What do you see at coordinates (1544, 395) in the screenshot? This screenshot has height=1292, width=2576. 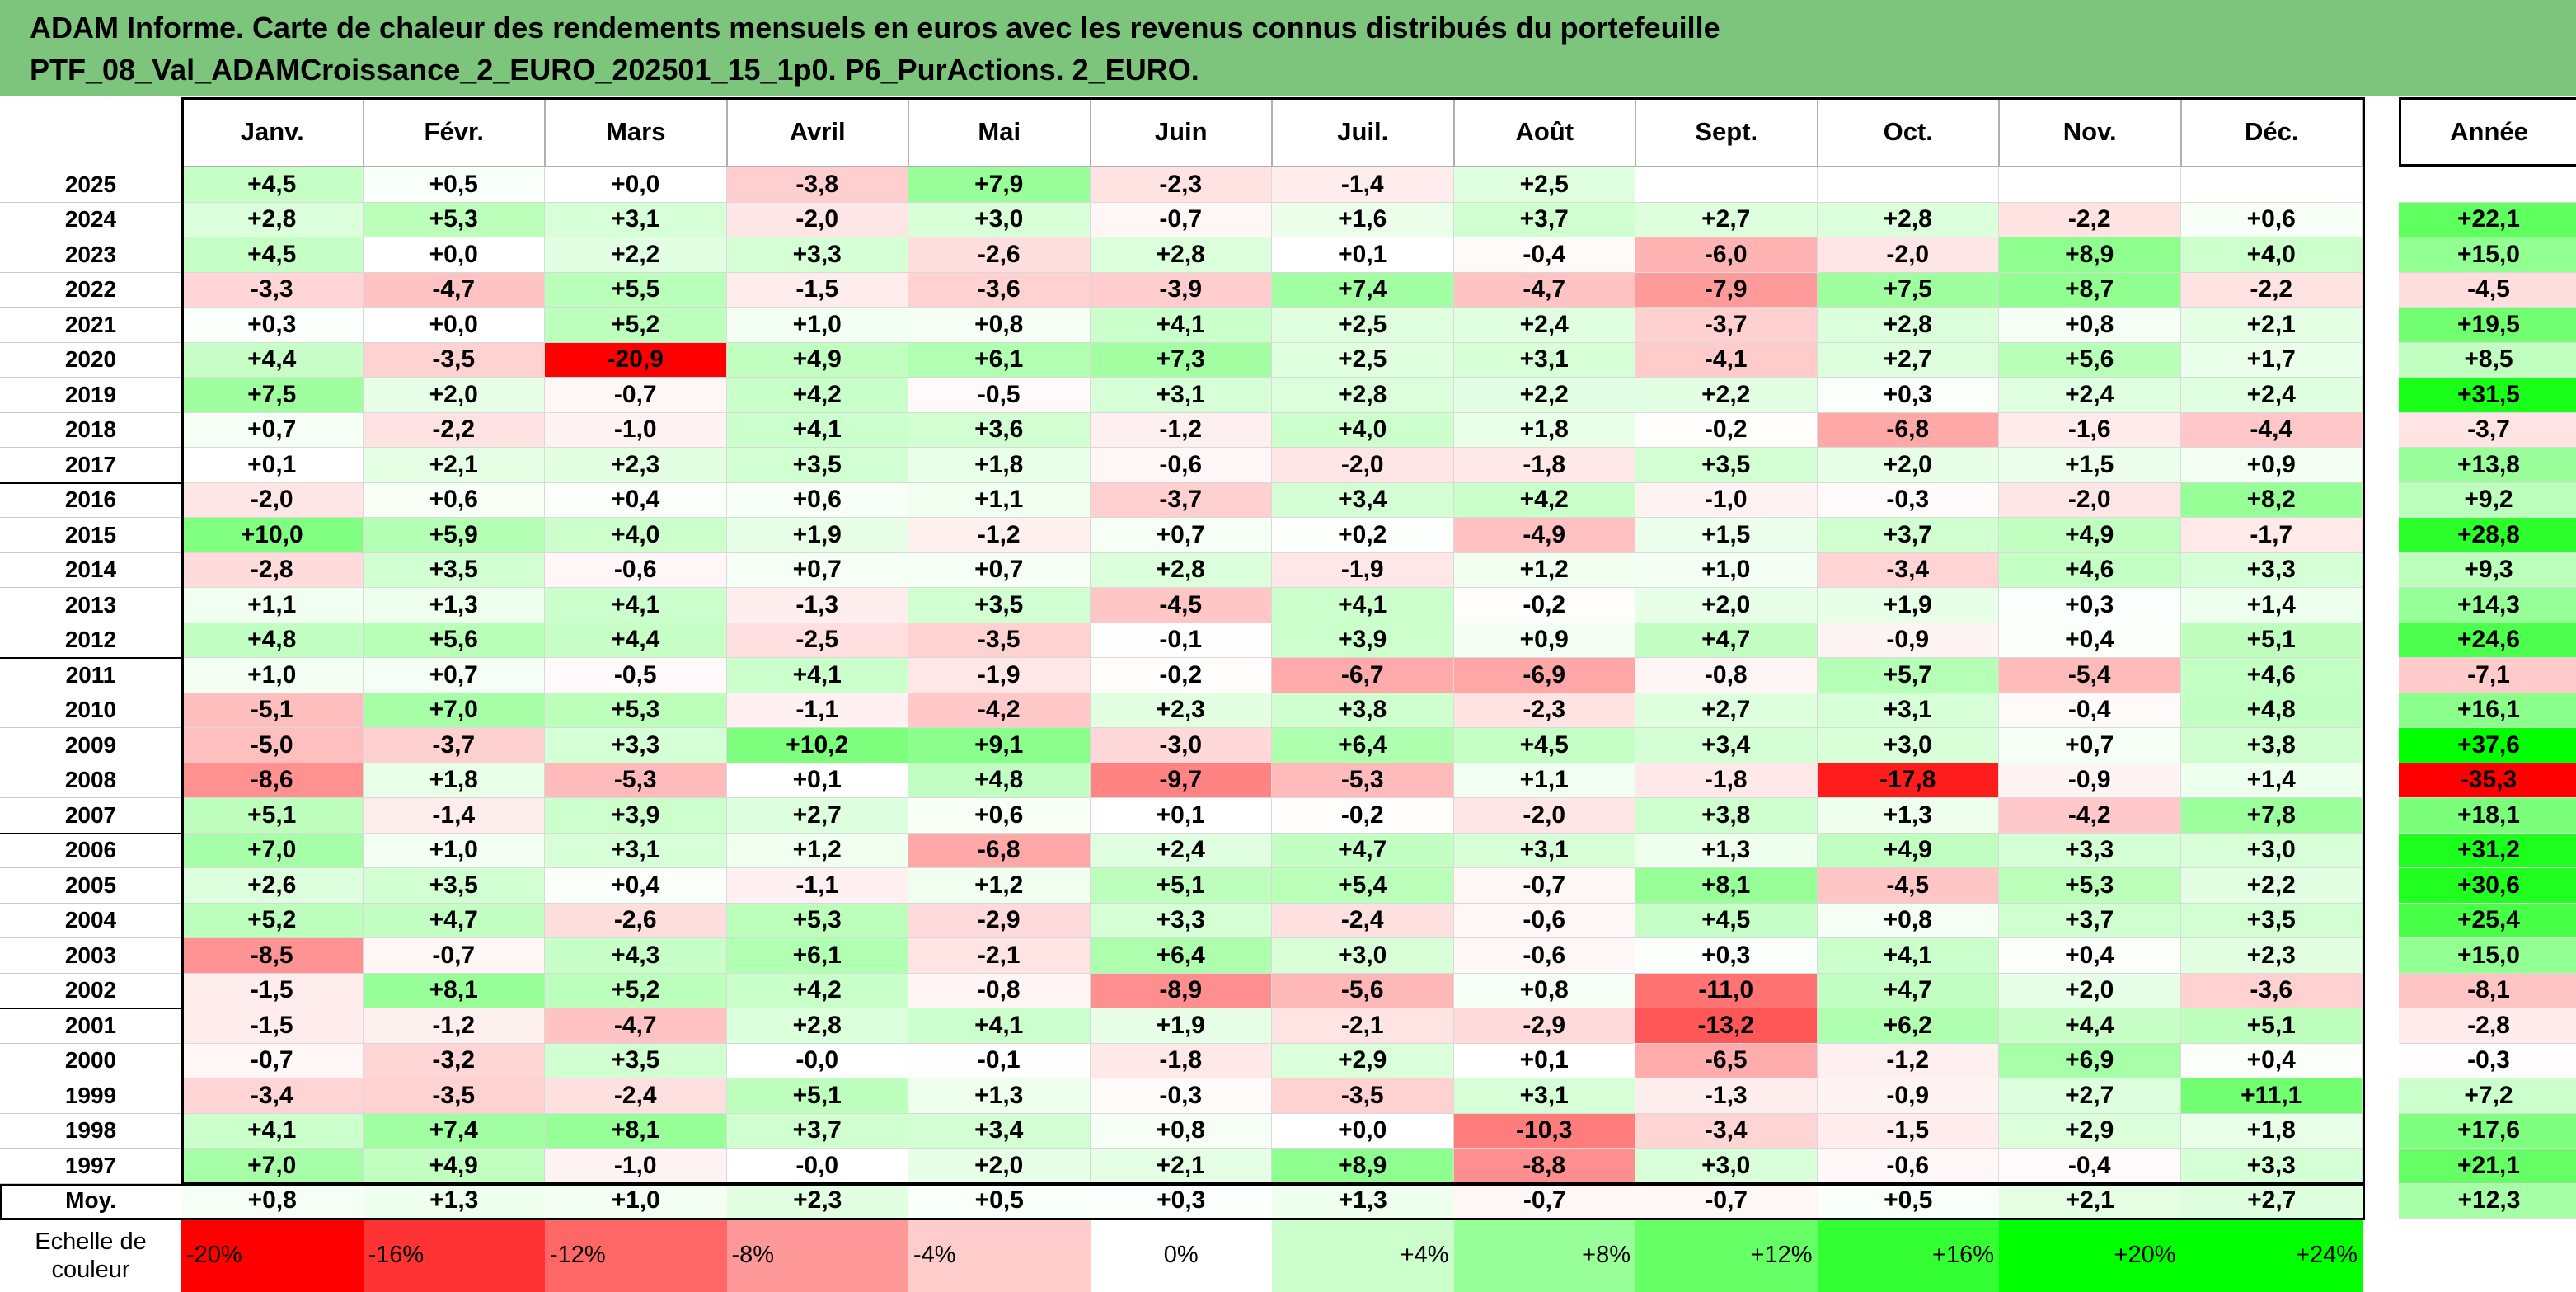 I see `heatmap-cell: +2,2` at bounding box center [1544, 395].